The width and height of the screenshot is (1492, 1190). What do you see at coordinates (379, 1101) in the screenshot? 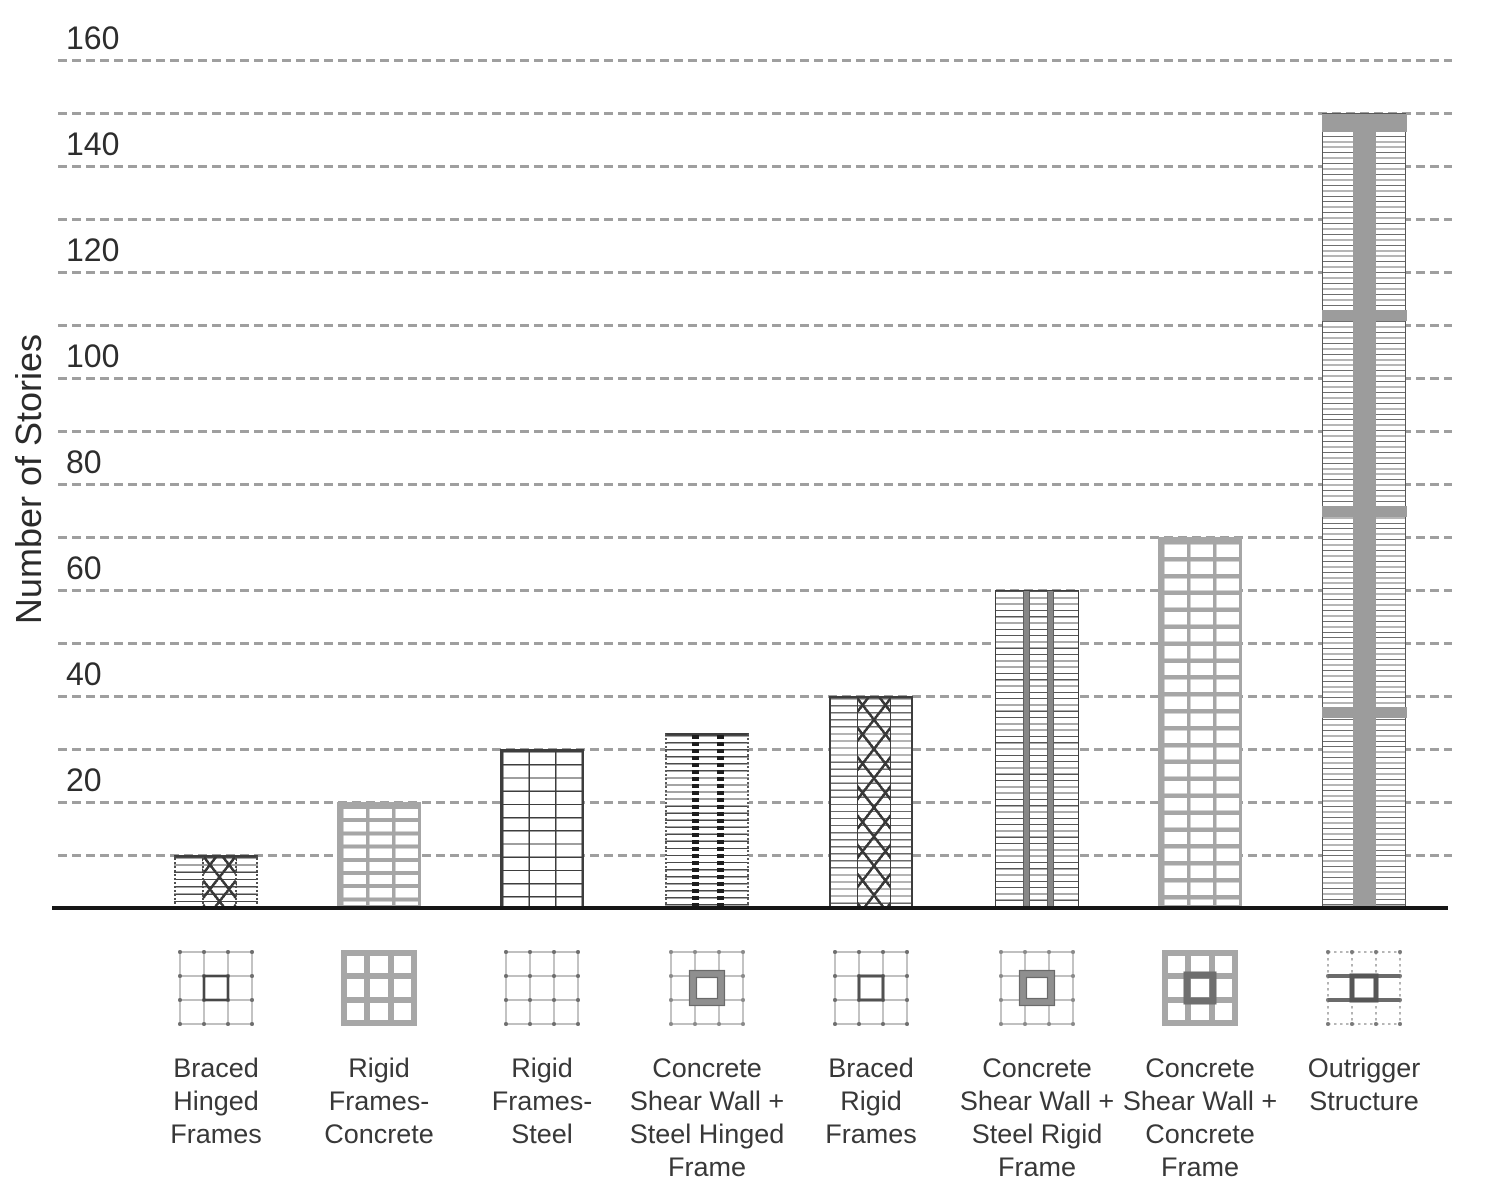
I see `category-label-rigid-frames-concrete: Rigid Frames- Concrete` at bounding box center [379, 1101].